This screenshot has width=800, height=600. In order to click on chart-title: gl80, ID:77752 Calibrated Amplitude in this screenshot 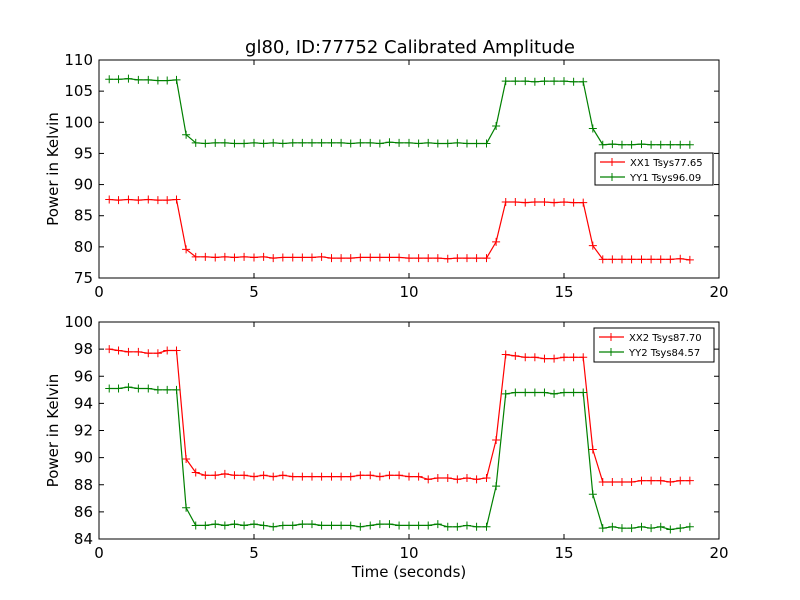, I will do `click(410, 47)`.